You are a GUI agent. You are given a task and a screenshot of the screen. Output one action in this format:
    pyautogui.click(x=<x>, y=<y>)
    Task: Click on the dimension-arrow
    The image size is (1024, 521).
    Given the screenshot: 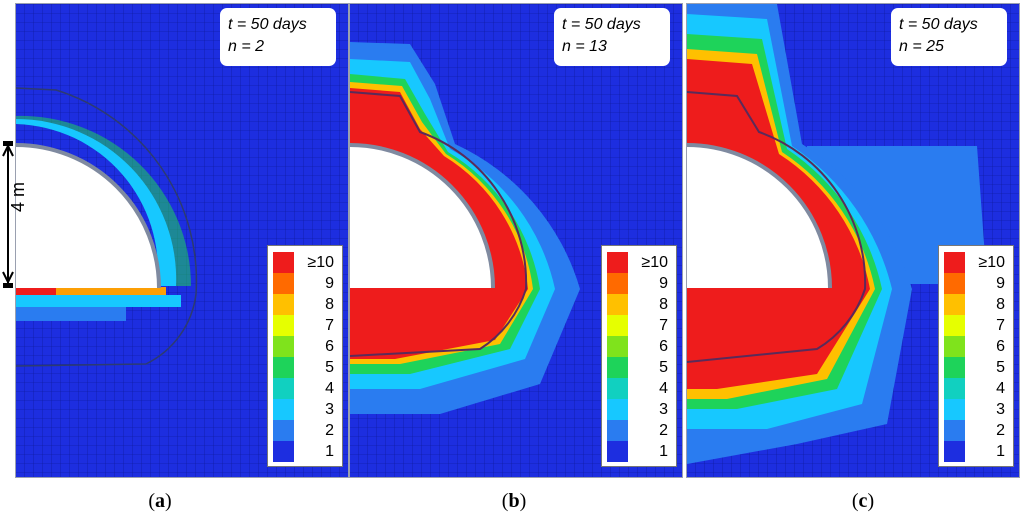 What is the action you would take?
    pyautogui.click(x=8, y=214)
    